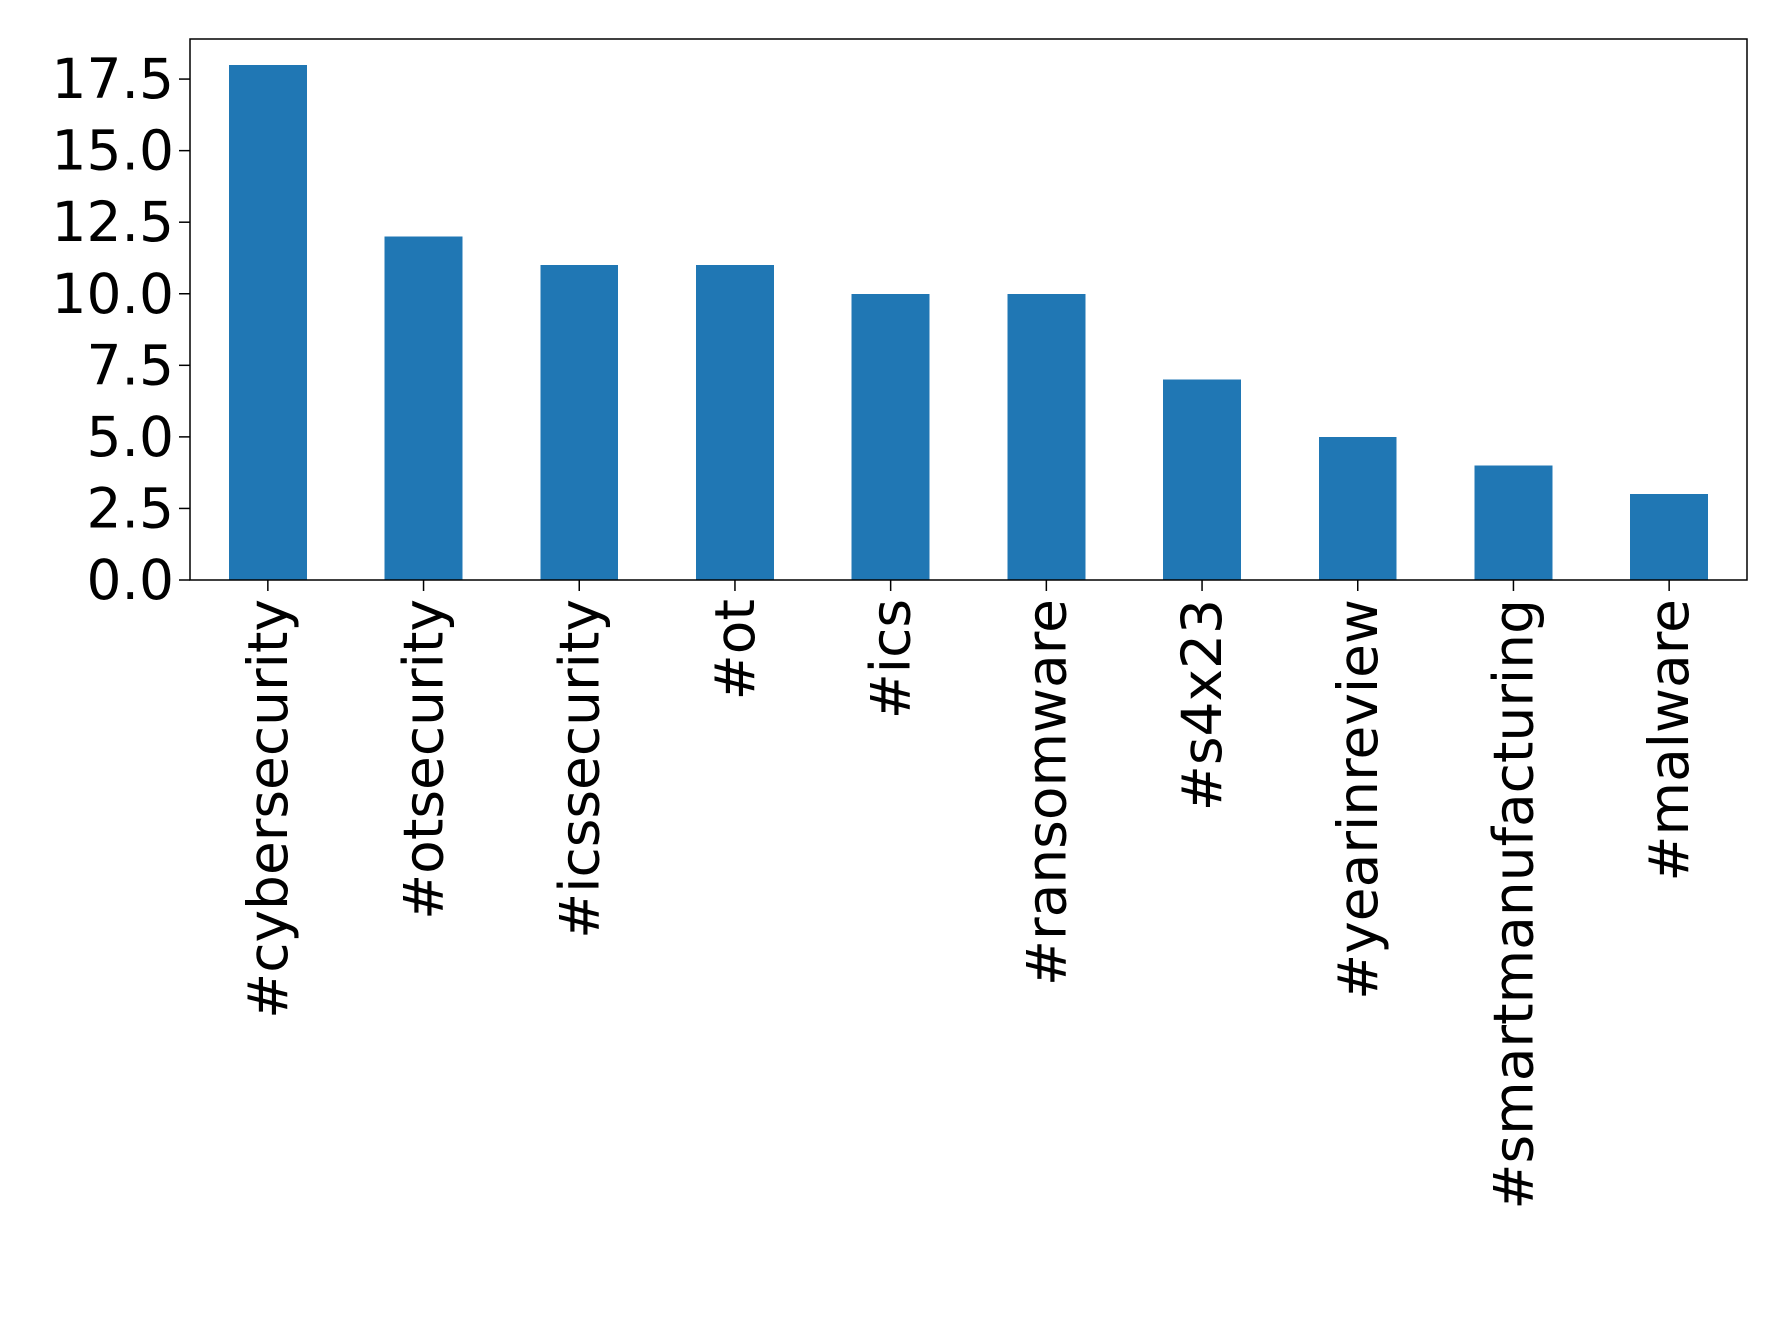 The width and height of the screenshot is (1778, 1321). Describe the element at coordinates (113, 222) in the screenshot. I see `y-tick-label: 12.5` at that location.